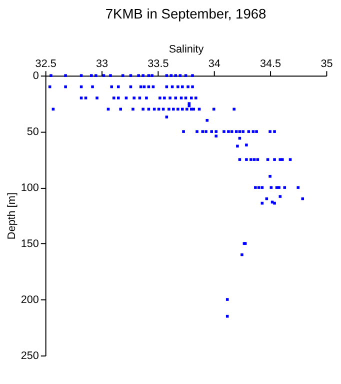  What do you see at coordinates (326, 64) in the screenshot?
I see `x-tick-label: 35` at bounding box center [326, 64].